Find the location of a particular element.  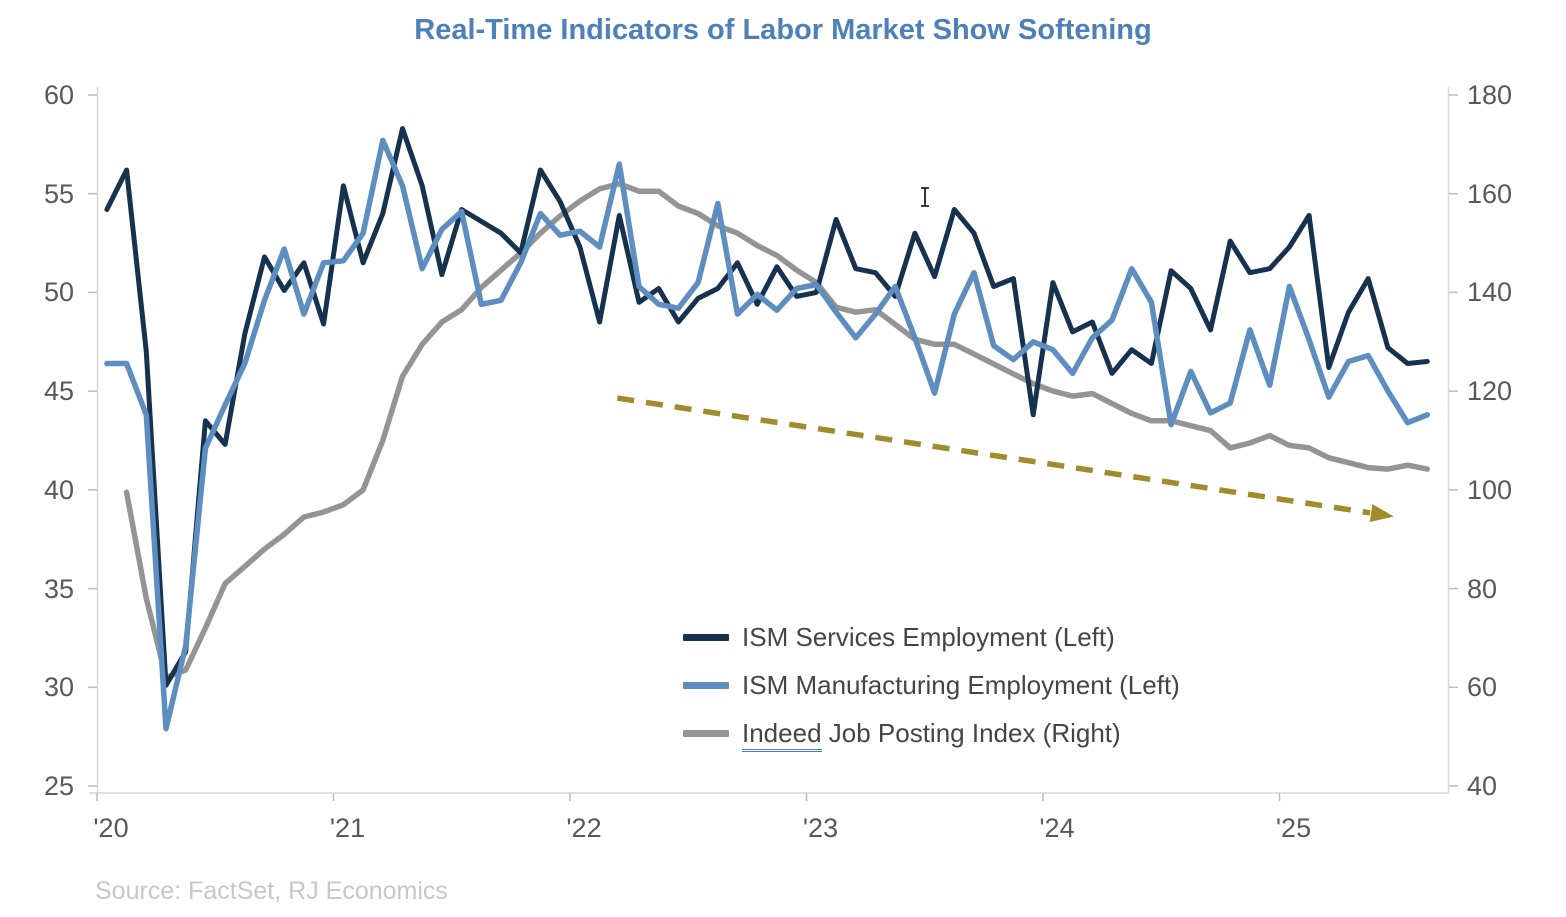

legend-item-indeed-index: Indeed Job Posting Index (Right) is located at coordinates (931, 733).